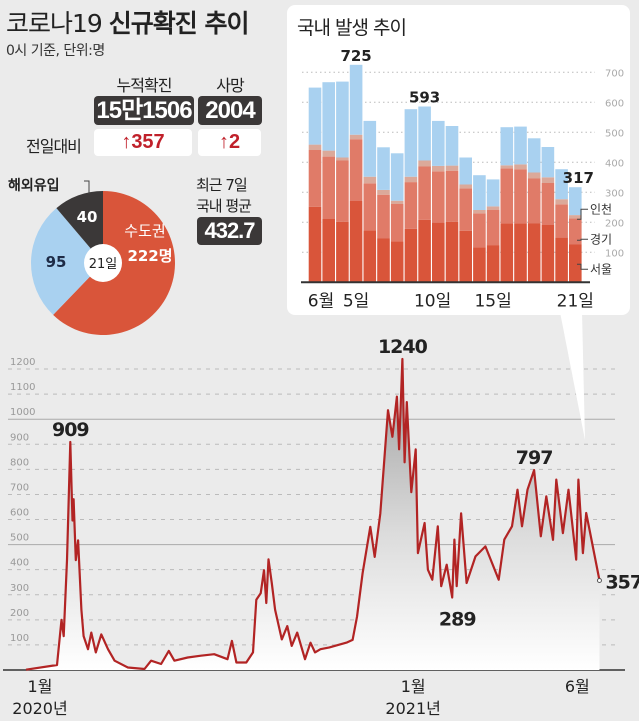 Image resolution: width=639 pixels, height=721 pixels. What do you see at coordinates (614, 253) in the screenshot?
I see `inset-ytick-label: 100` at bounding box center [614, 253].